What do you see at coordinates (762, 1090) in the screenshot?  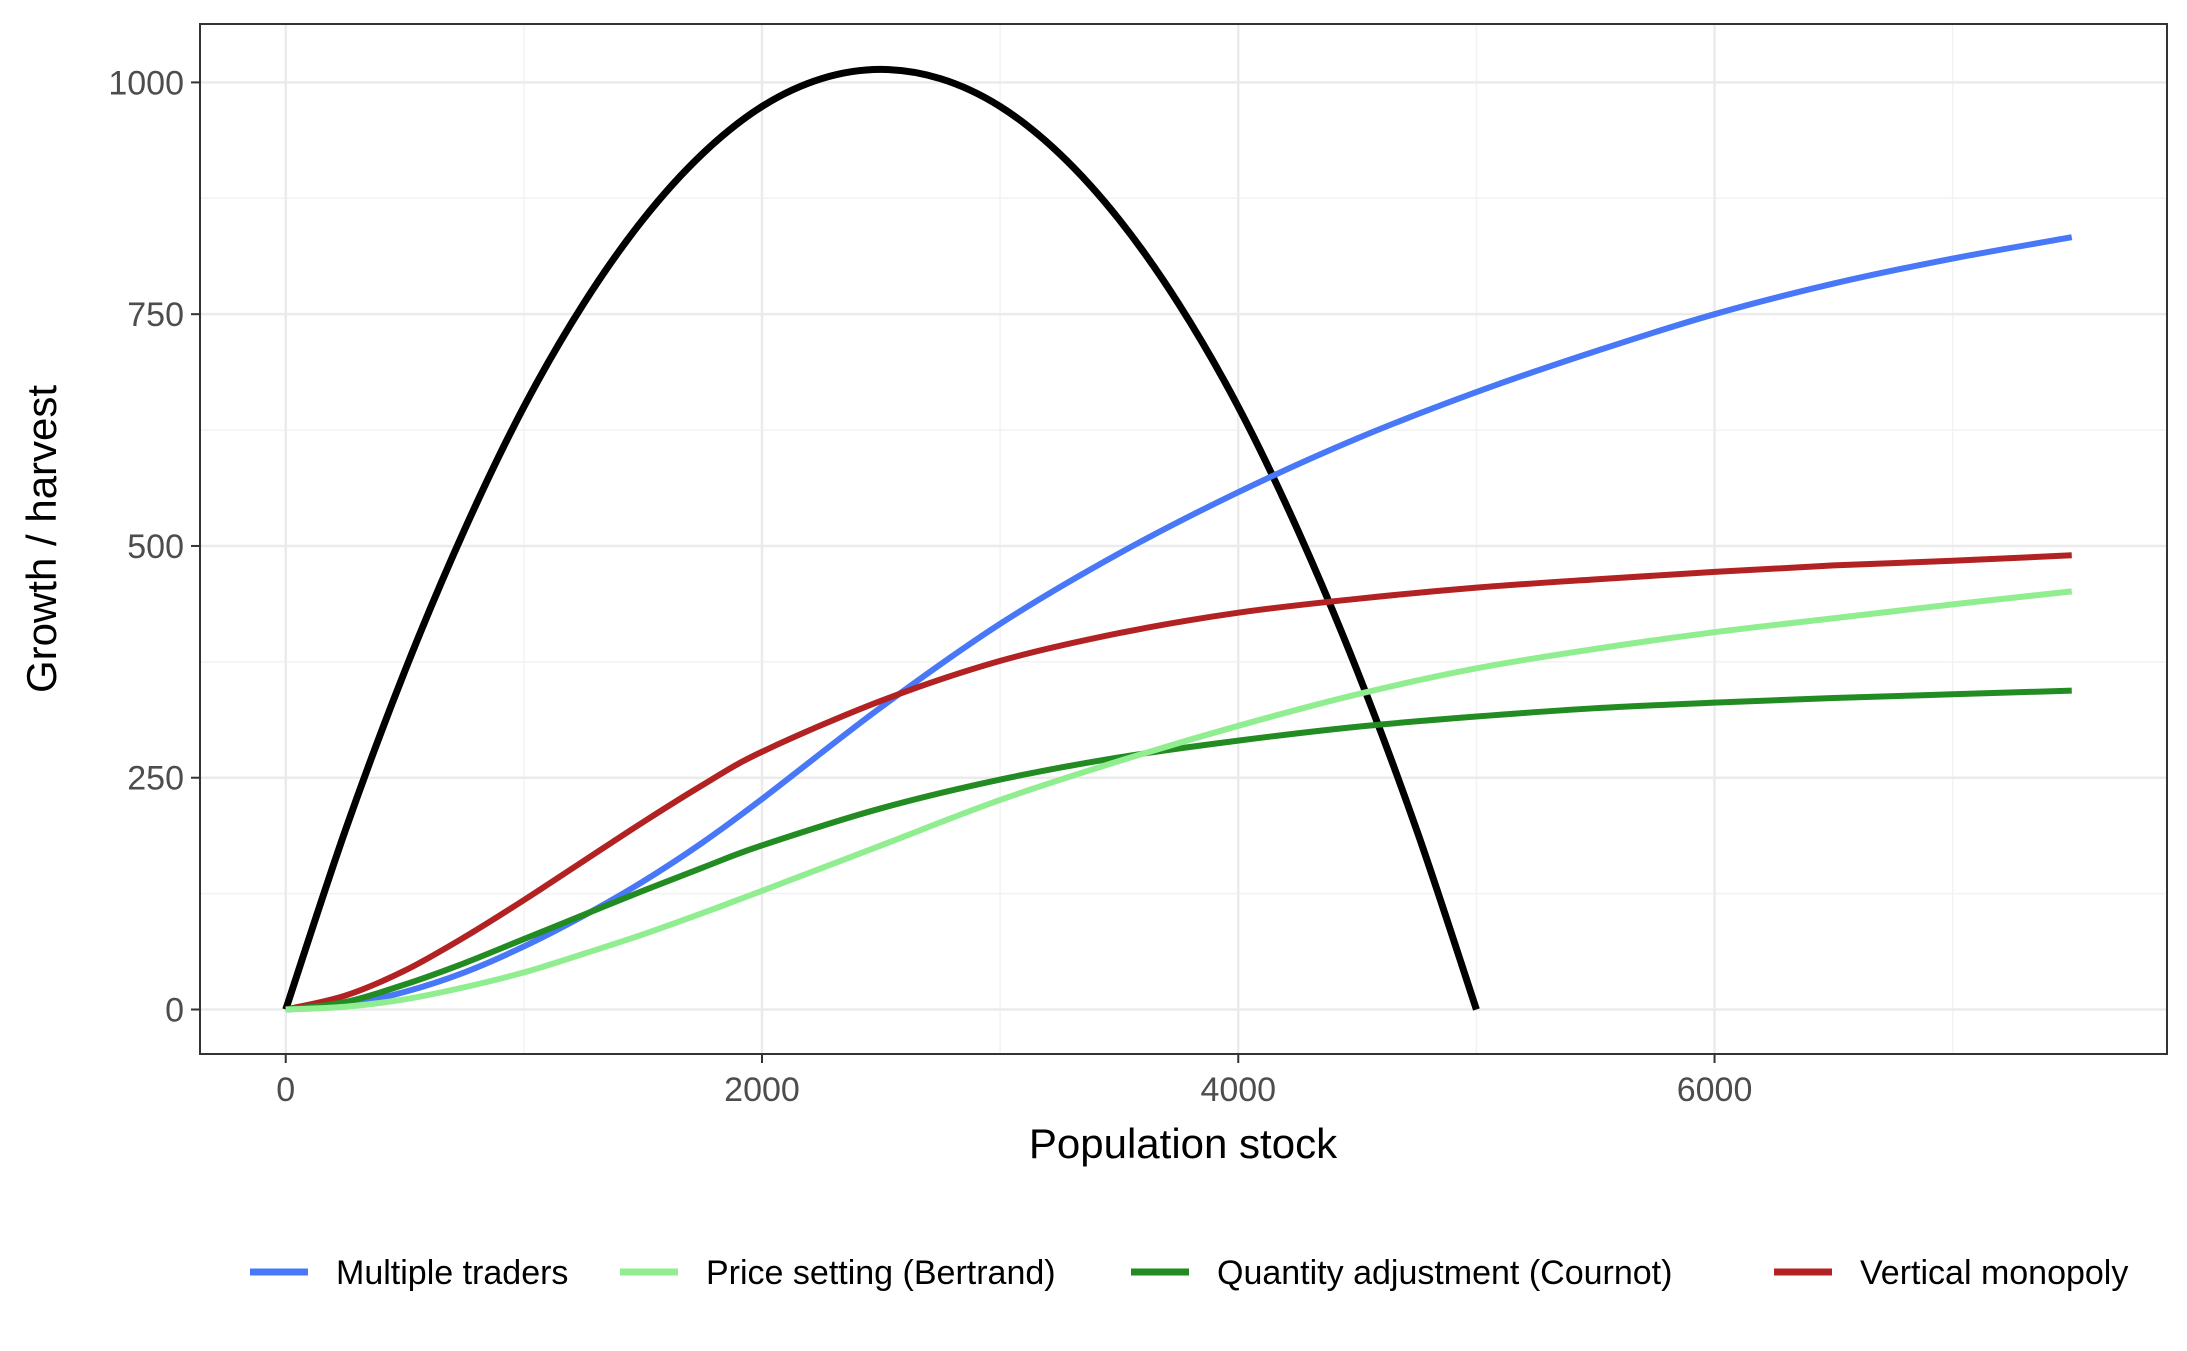 I see `x-tick-label: 2000` at bounding box center [762, 1090].